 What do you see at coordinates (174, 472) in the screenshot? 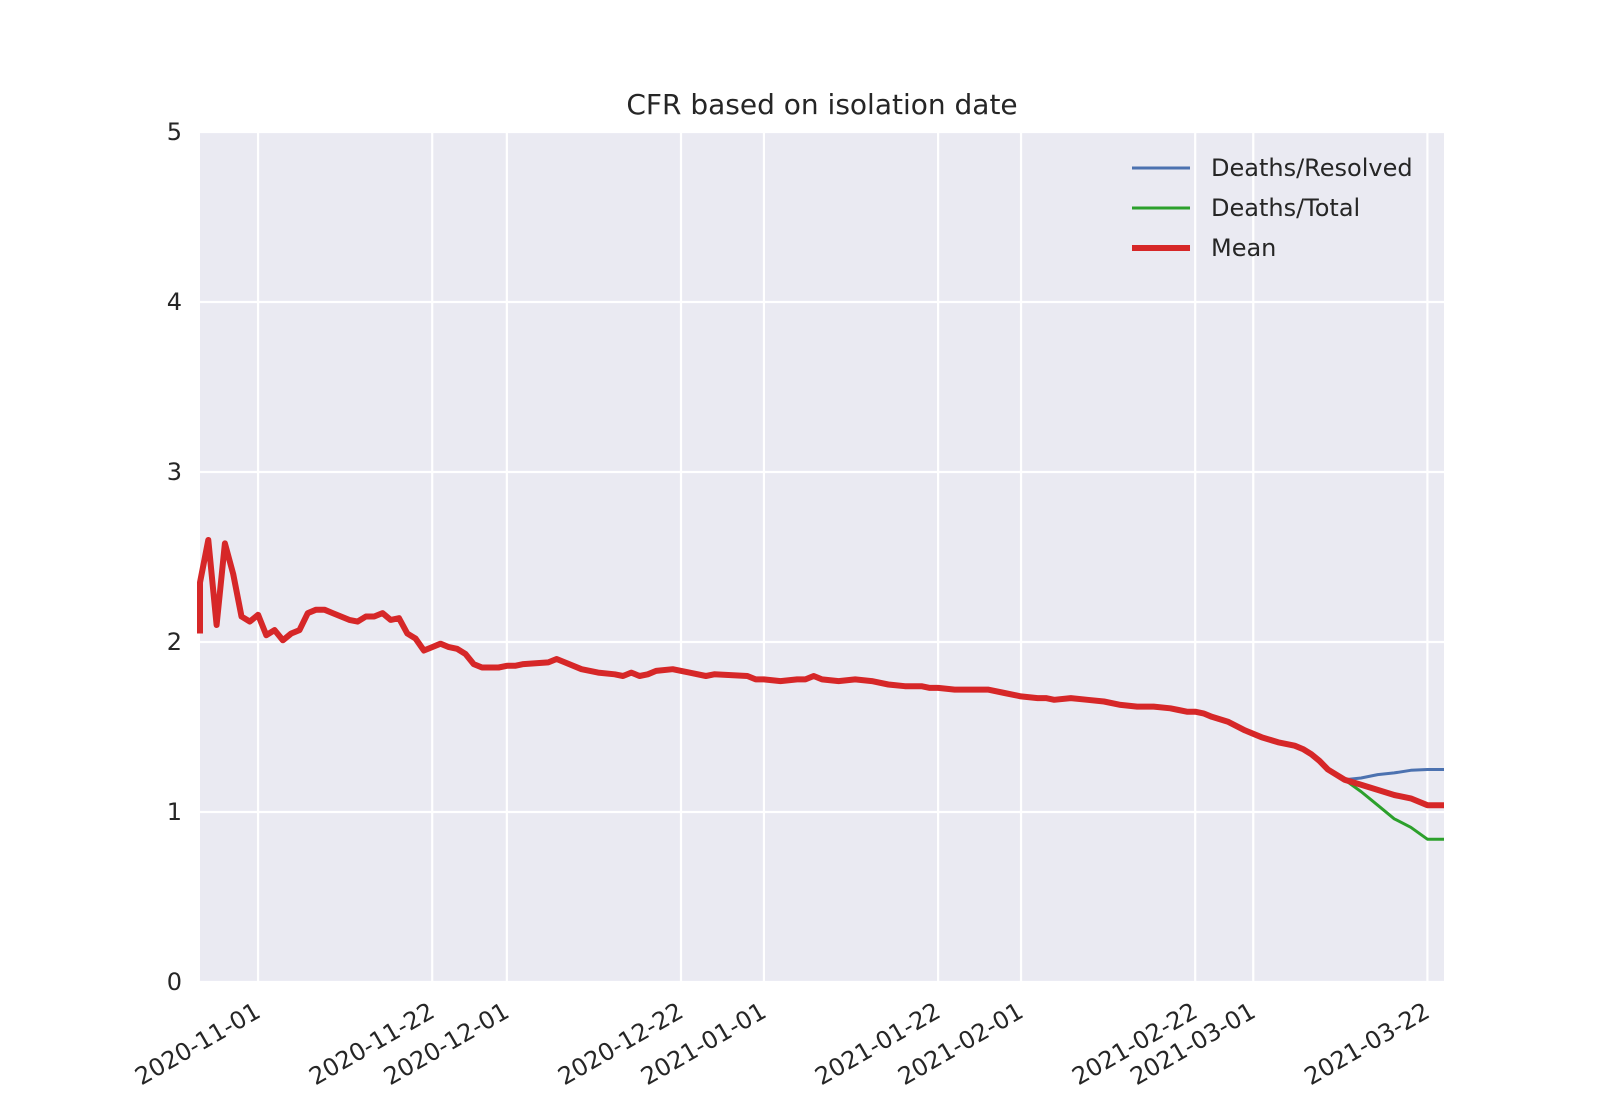
I see `y-tick-label: 3` at bounding box center [174, 472].